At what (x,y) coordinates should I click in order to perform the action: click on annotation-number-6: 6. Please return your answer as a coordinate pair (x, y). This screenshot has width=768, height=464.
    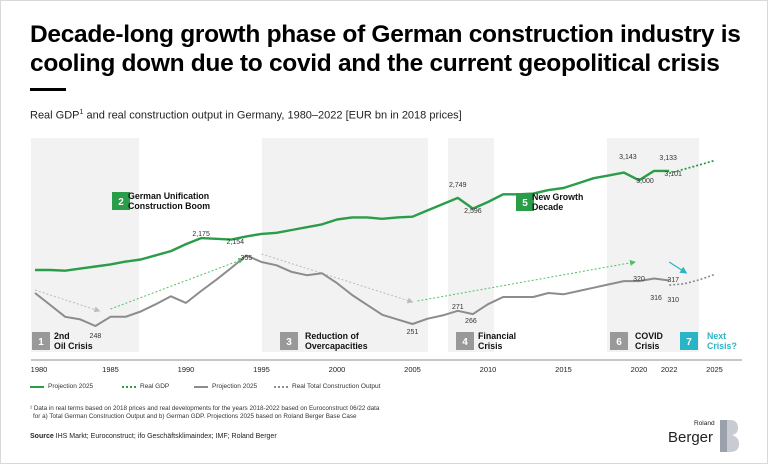
    Looking at the image, I should click on (619, 342).